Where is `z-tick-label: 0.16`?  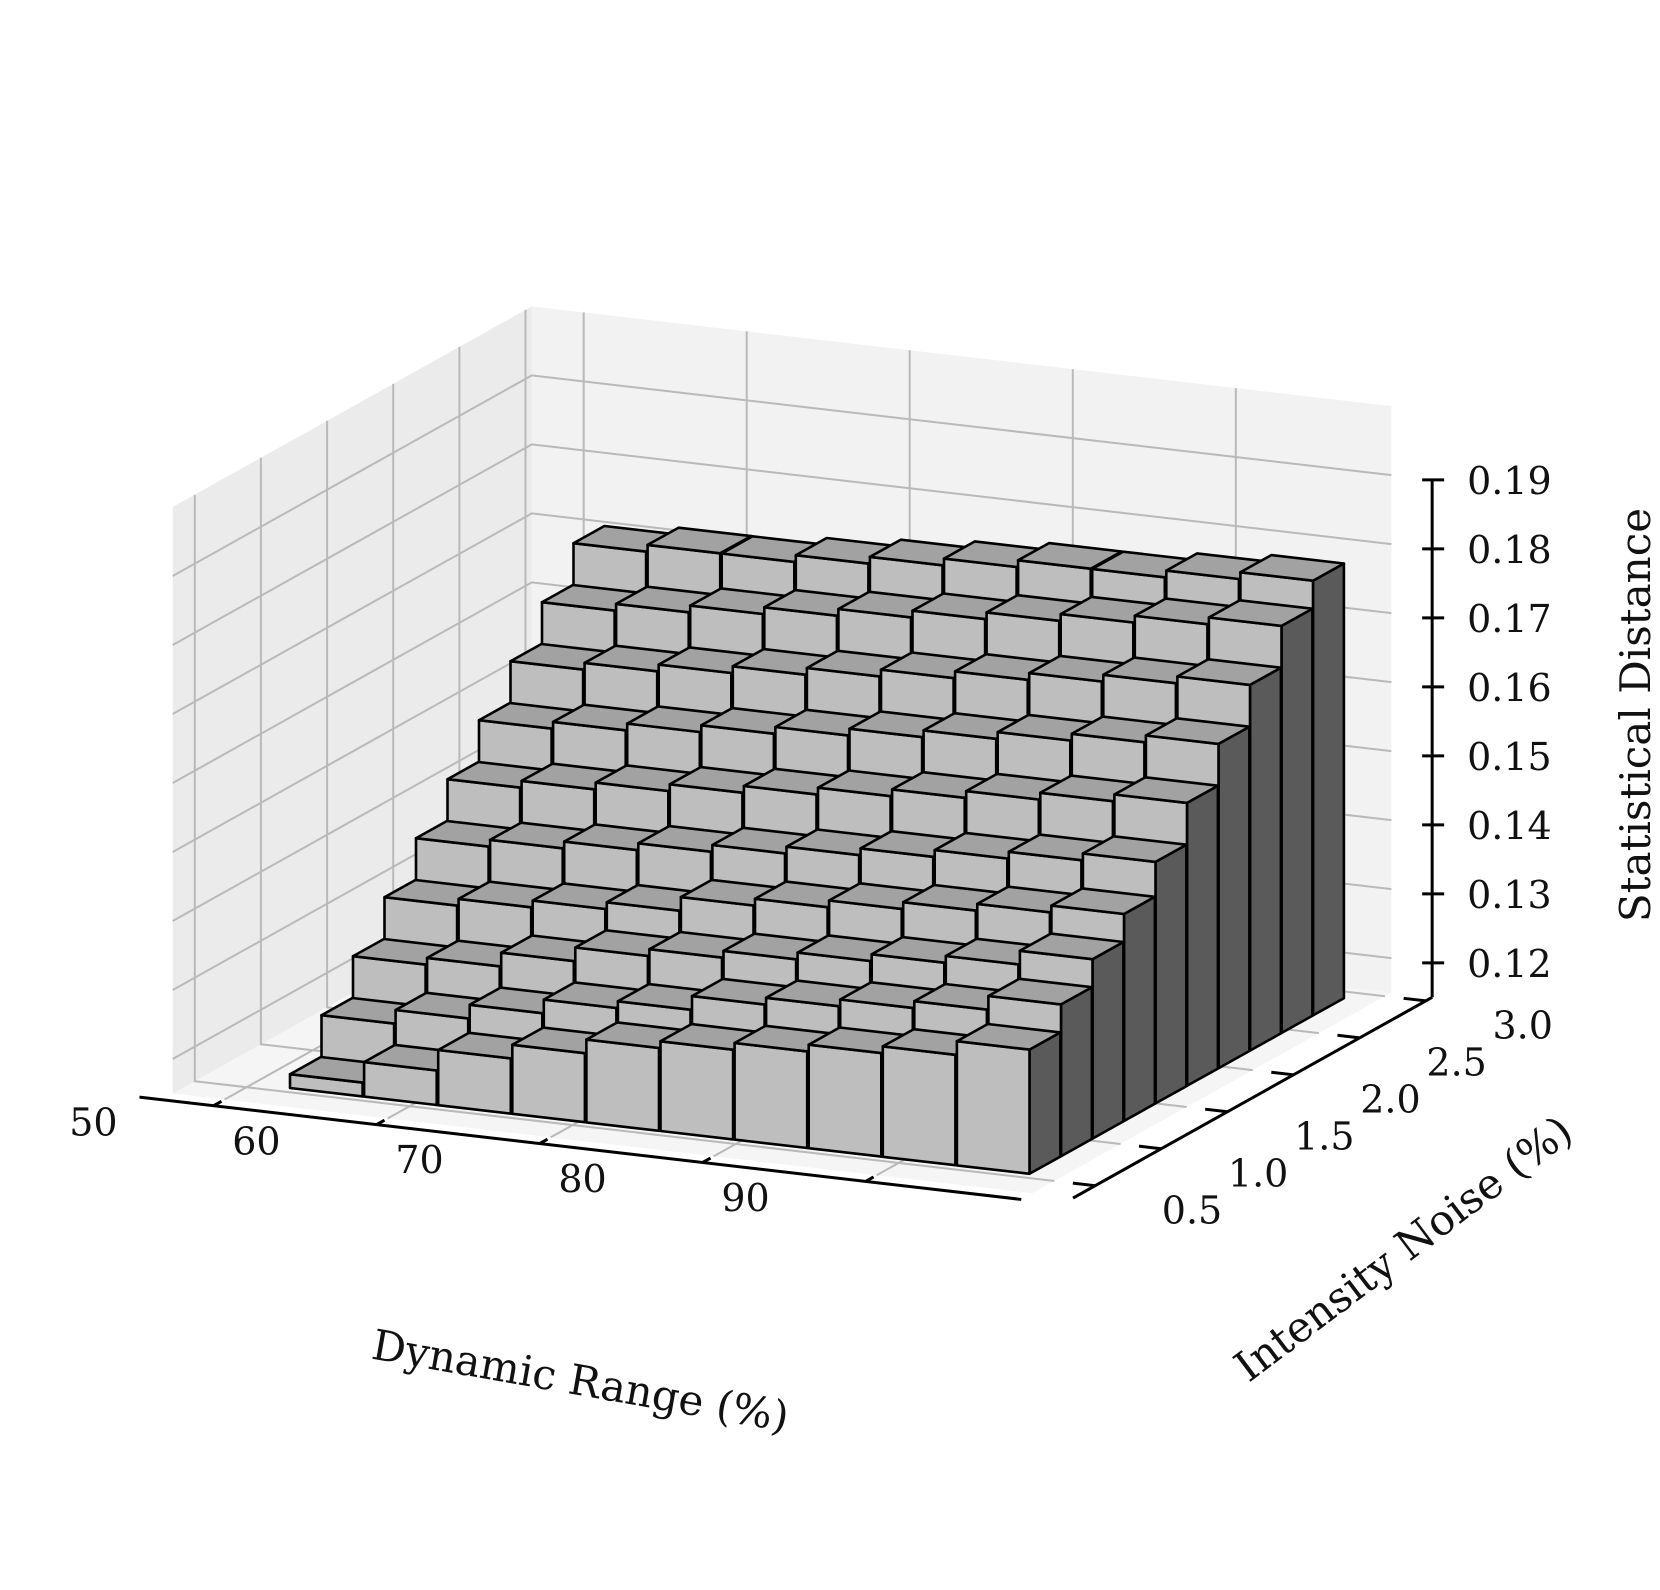 z-tick-label: 0.16 is located at coordinates (1509, 688).